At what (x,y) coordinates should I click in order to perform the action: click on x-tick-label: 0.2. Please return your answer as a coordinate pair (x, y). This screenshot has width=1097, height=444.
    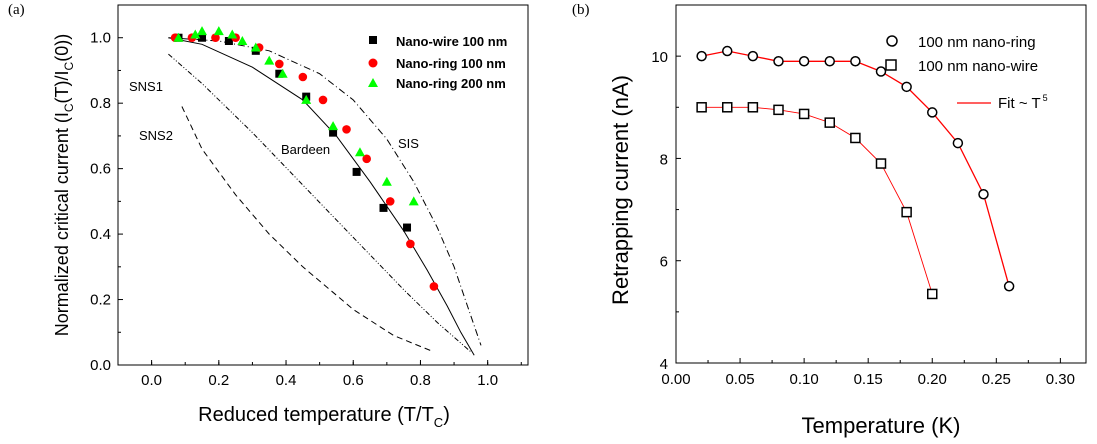
    Looking at the image, I should click on (218, 380).